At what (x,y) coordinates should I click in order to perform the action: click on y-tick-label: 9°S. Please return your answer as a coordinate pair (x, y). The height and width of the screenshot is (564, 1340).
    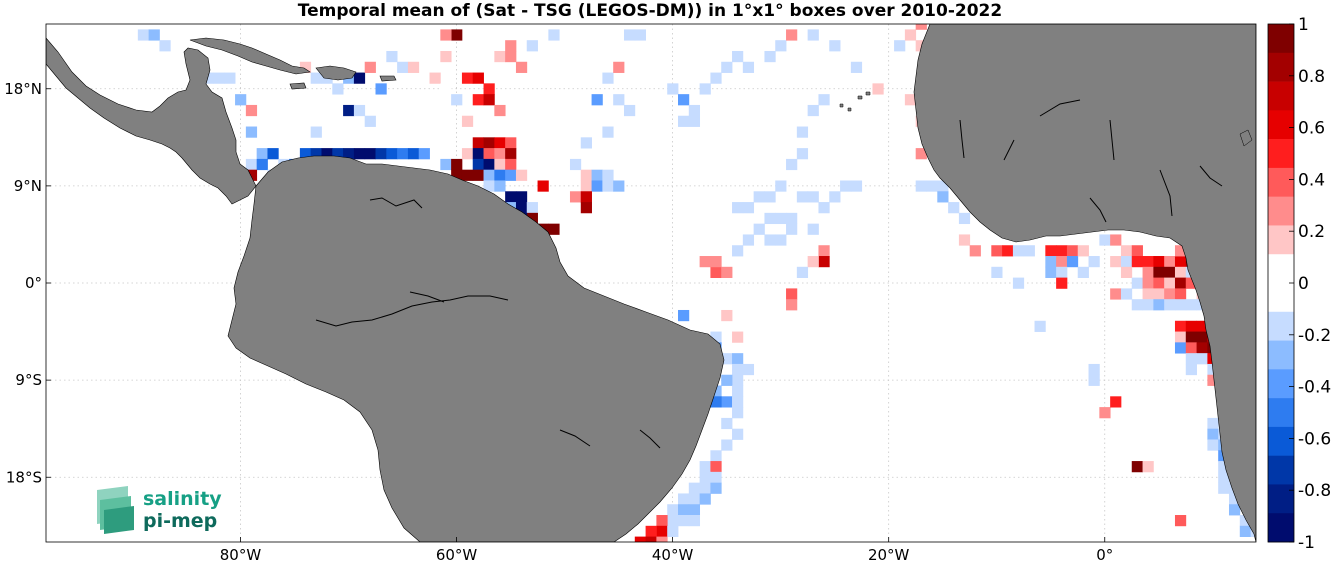
    Looking at the image, I should click on (28, 380).